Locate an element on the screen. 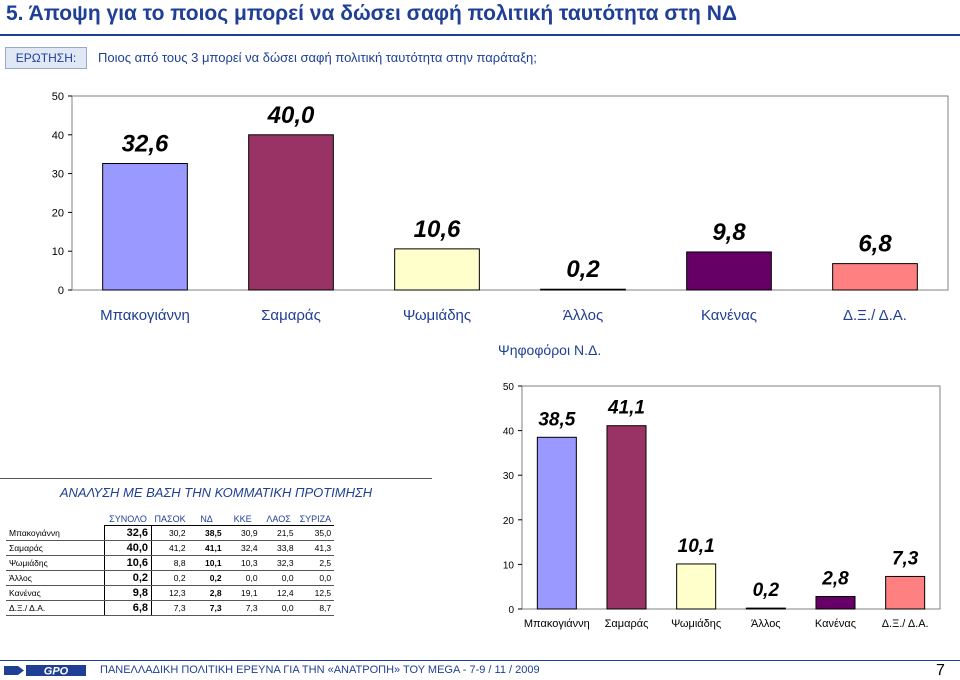 This screenshot has height=680, width=960. table-row: Δ.Ξ./ Δ.Α. 6,8 7,3 7,3 7,3 0,0 8,7 is located at coordinates (170, 608).